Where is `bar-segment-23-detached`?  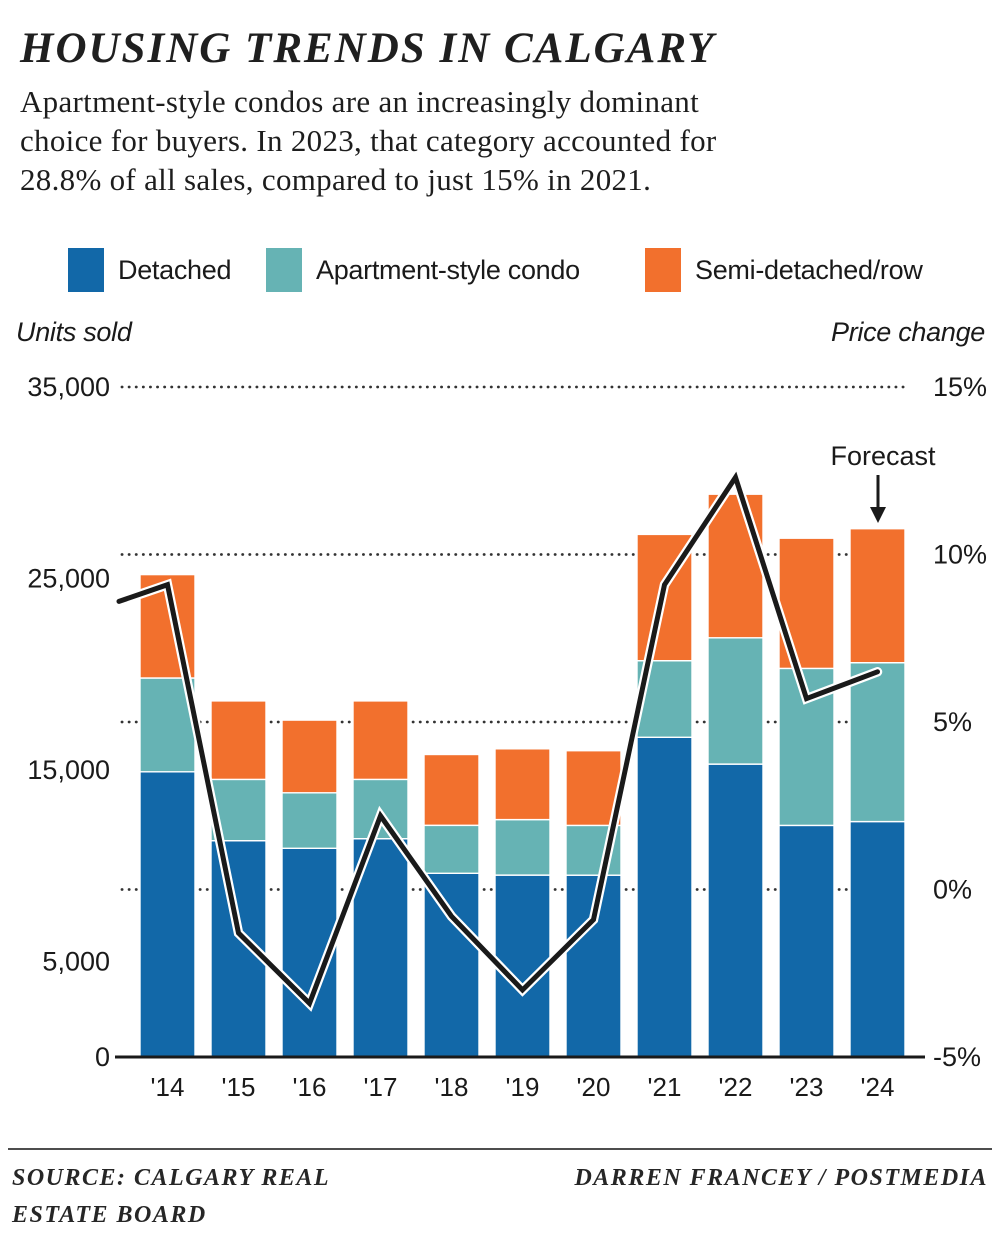
bar-segment-23-detached is located at coordinates (806, 941).